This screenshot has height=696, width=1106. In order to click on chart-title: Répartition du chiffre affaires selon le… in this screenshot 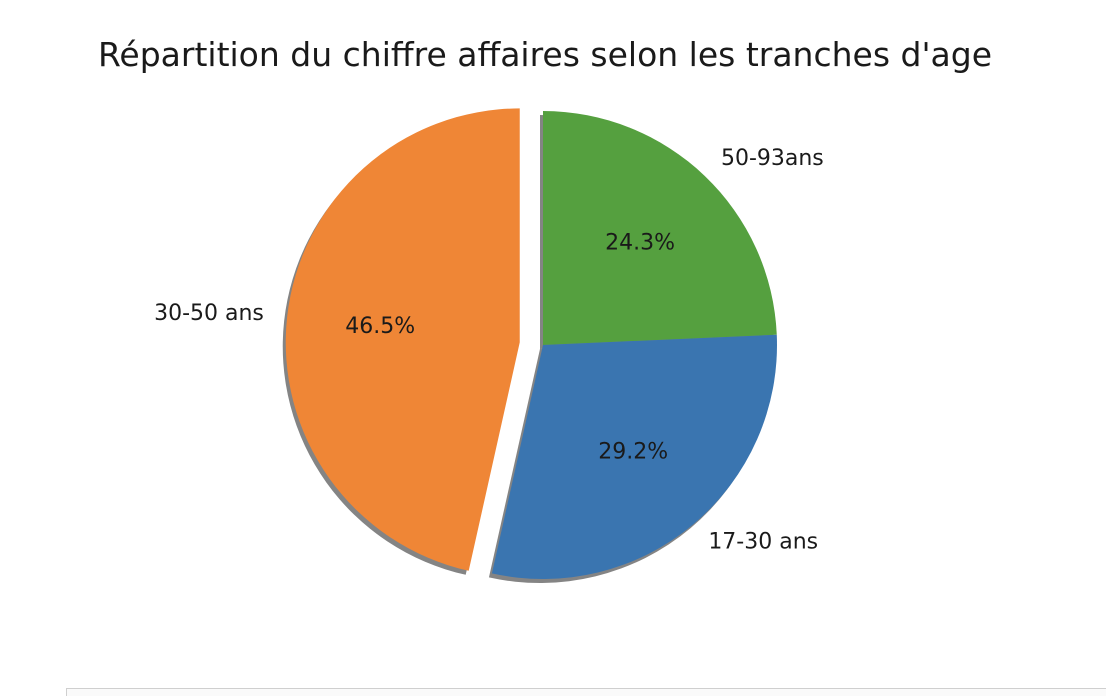, I will do `click(545, 54)`.